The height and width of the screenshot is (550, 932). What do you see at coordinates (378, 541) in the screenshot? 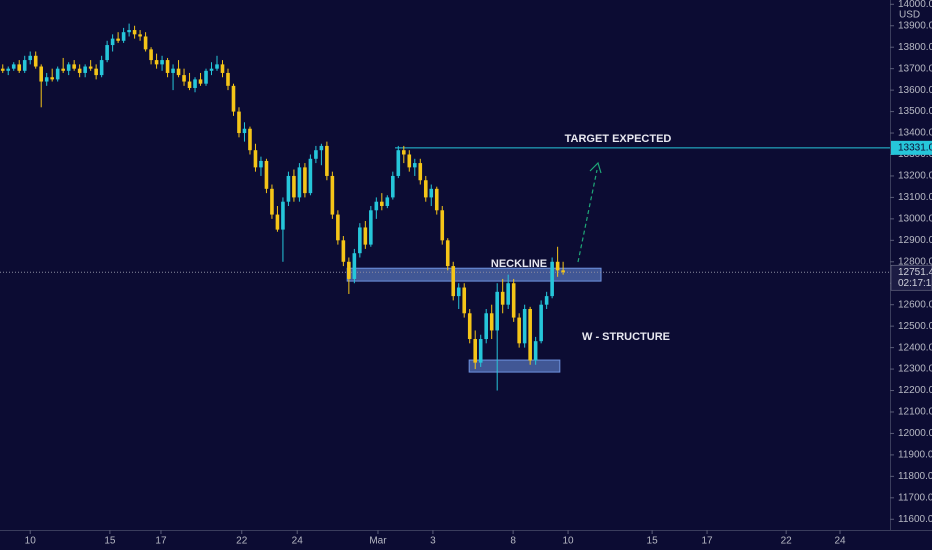
I see `x-tick-label: Mar` at bounding box center [378, 541].